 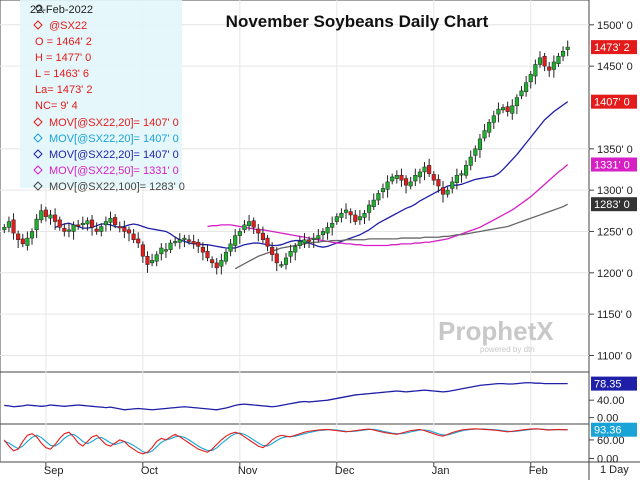 I want to click on p2-value-tag, so click(x=614, y=383).